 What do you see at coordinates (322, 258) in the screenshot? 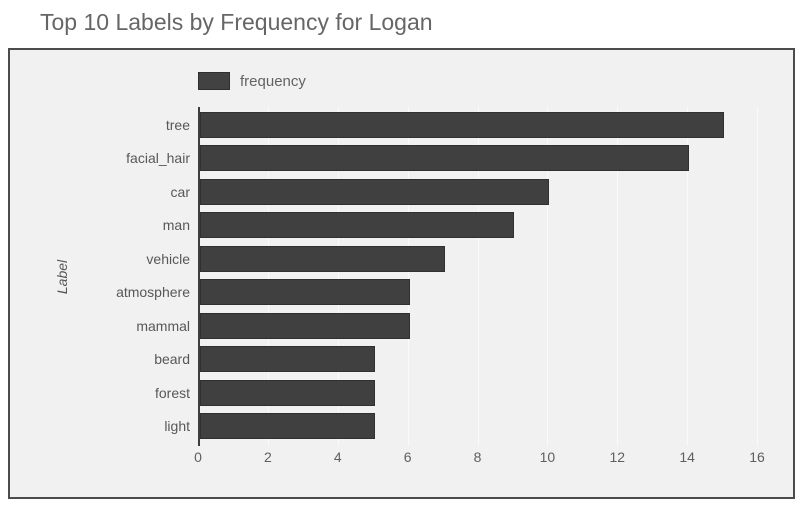
I see `bar-vehicle` at bounding box center [322, 258].